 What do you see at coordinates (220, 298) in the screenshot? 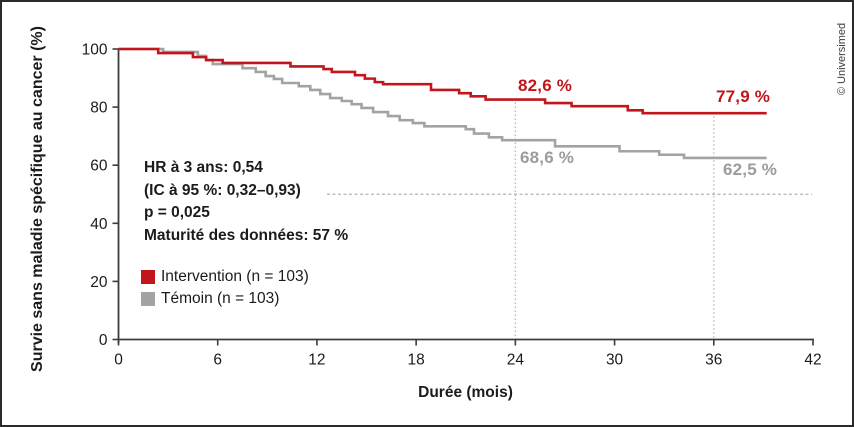
I see `legend-label-temoin: Témoin (n = 103)` at bounding box center [220, 298].